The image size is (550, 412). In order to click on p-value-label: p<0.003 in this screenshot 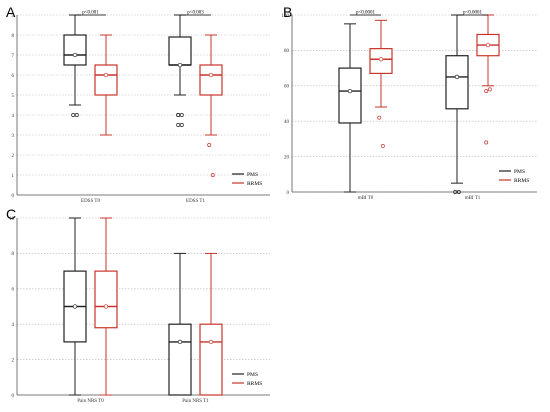, I will do `click(195, 13)`.